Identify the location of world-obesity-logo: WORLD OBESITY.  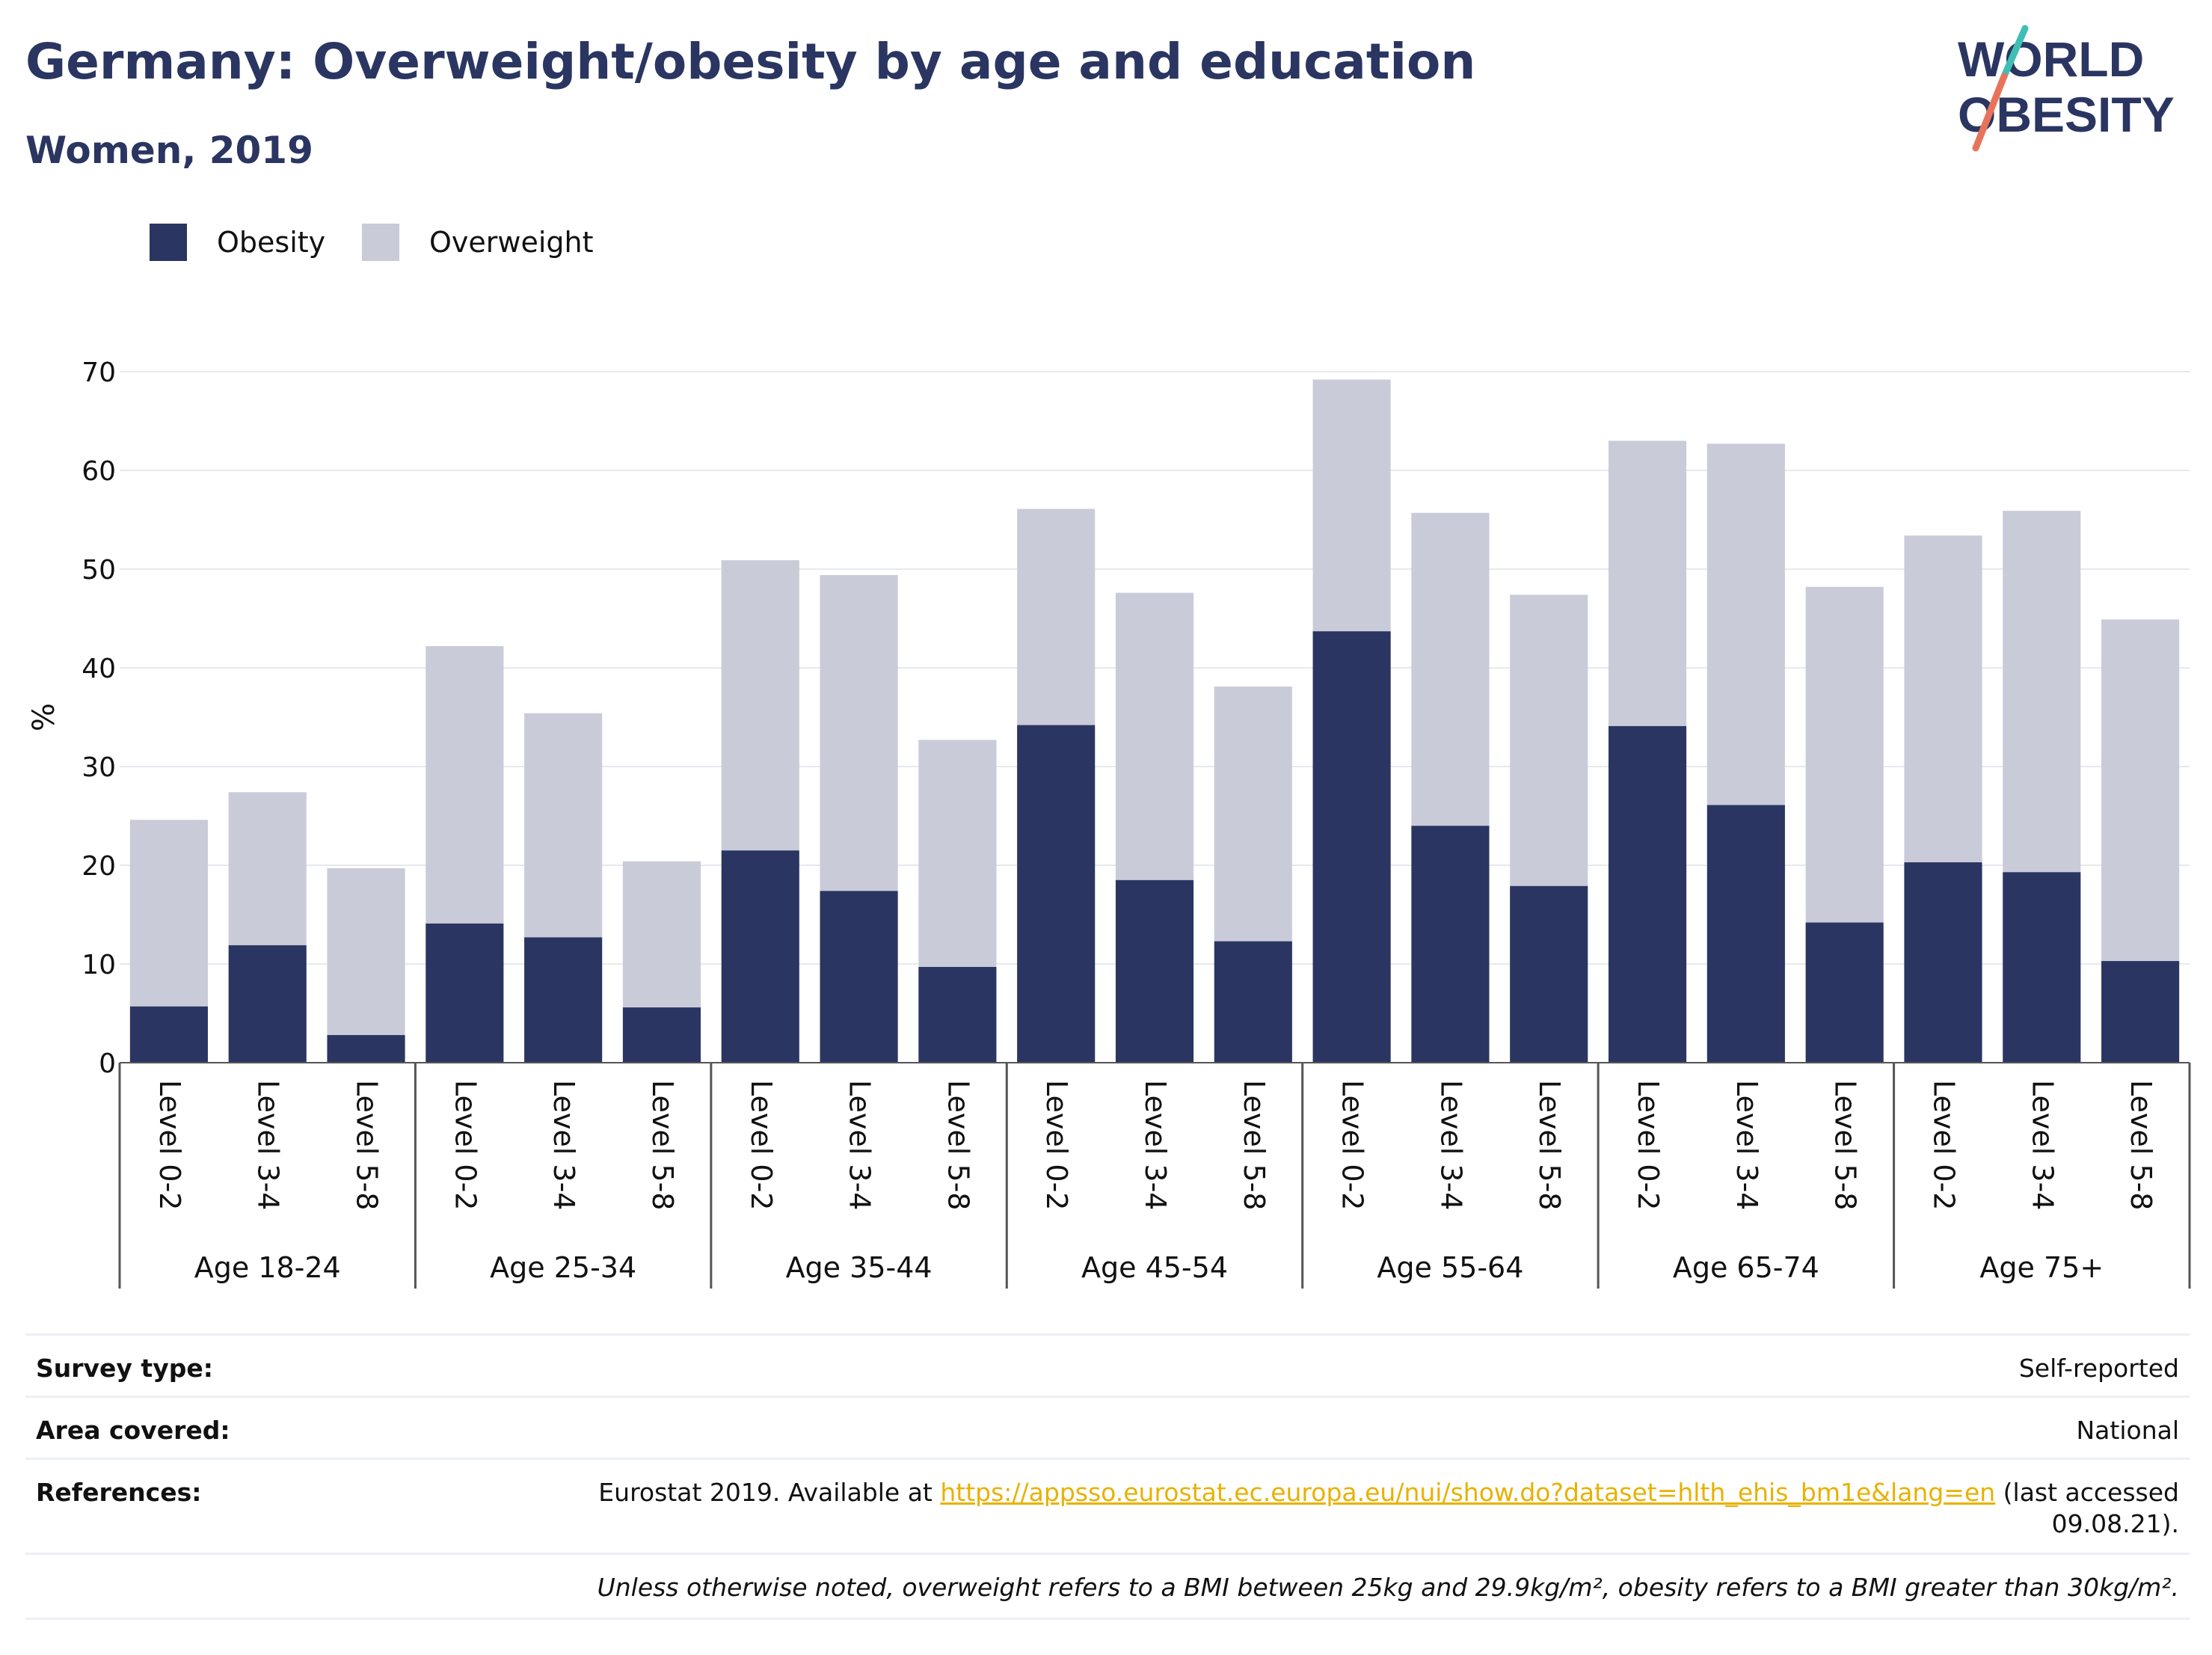
(2066, 88).